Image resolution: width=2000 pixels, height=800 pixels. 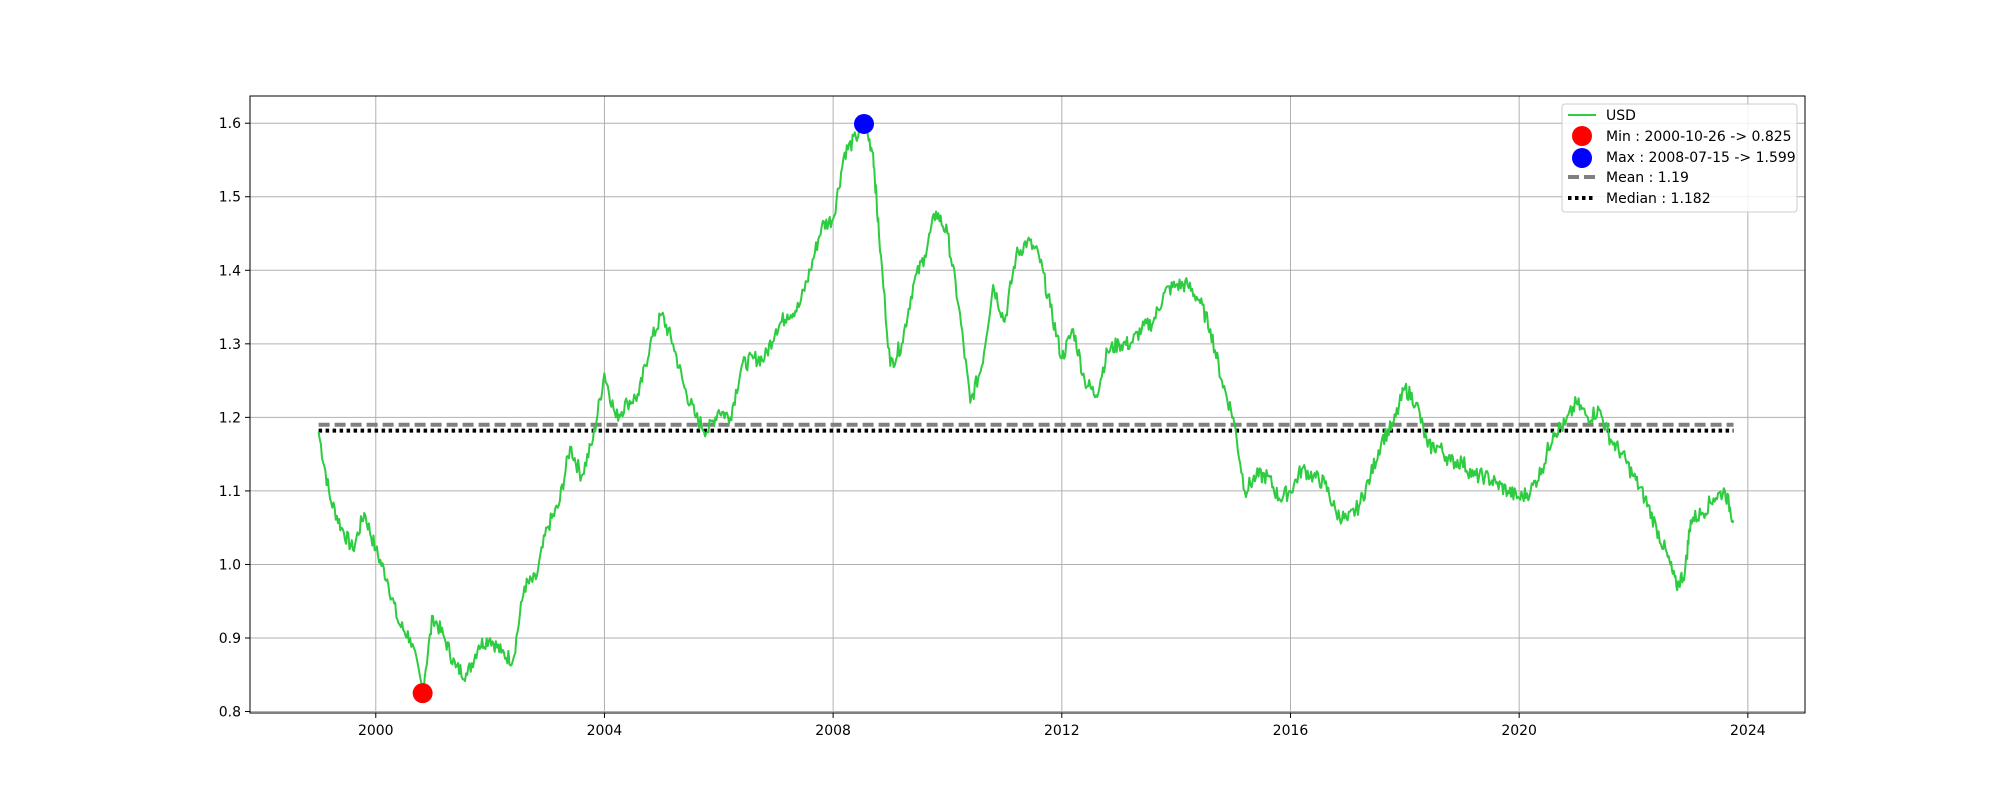 What do you see at coordinates (376, 731) in the screenshot?
I see `x-tick-label: 2000` at bounding box center [376, 731].